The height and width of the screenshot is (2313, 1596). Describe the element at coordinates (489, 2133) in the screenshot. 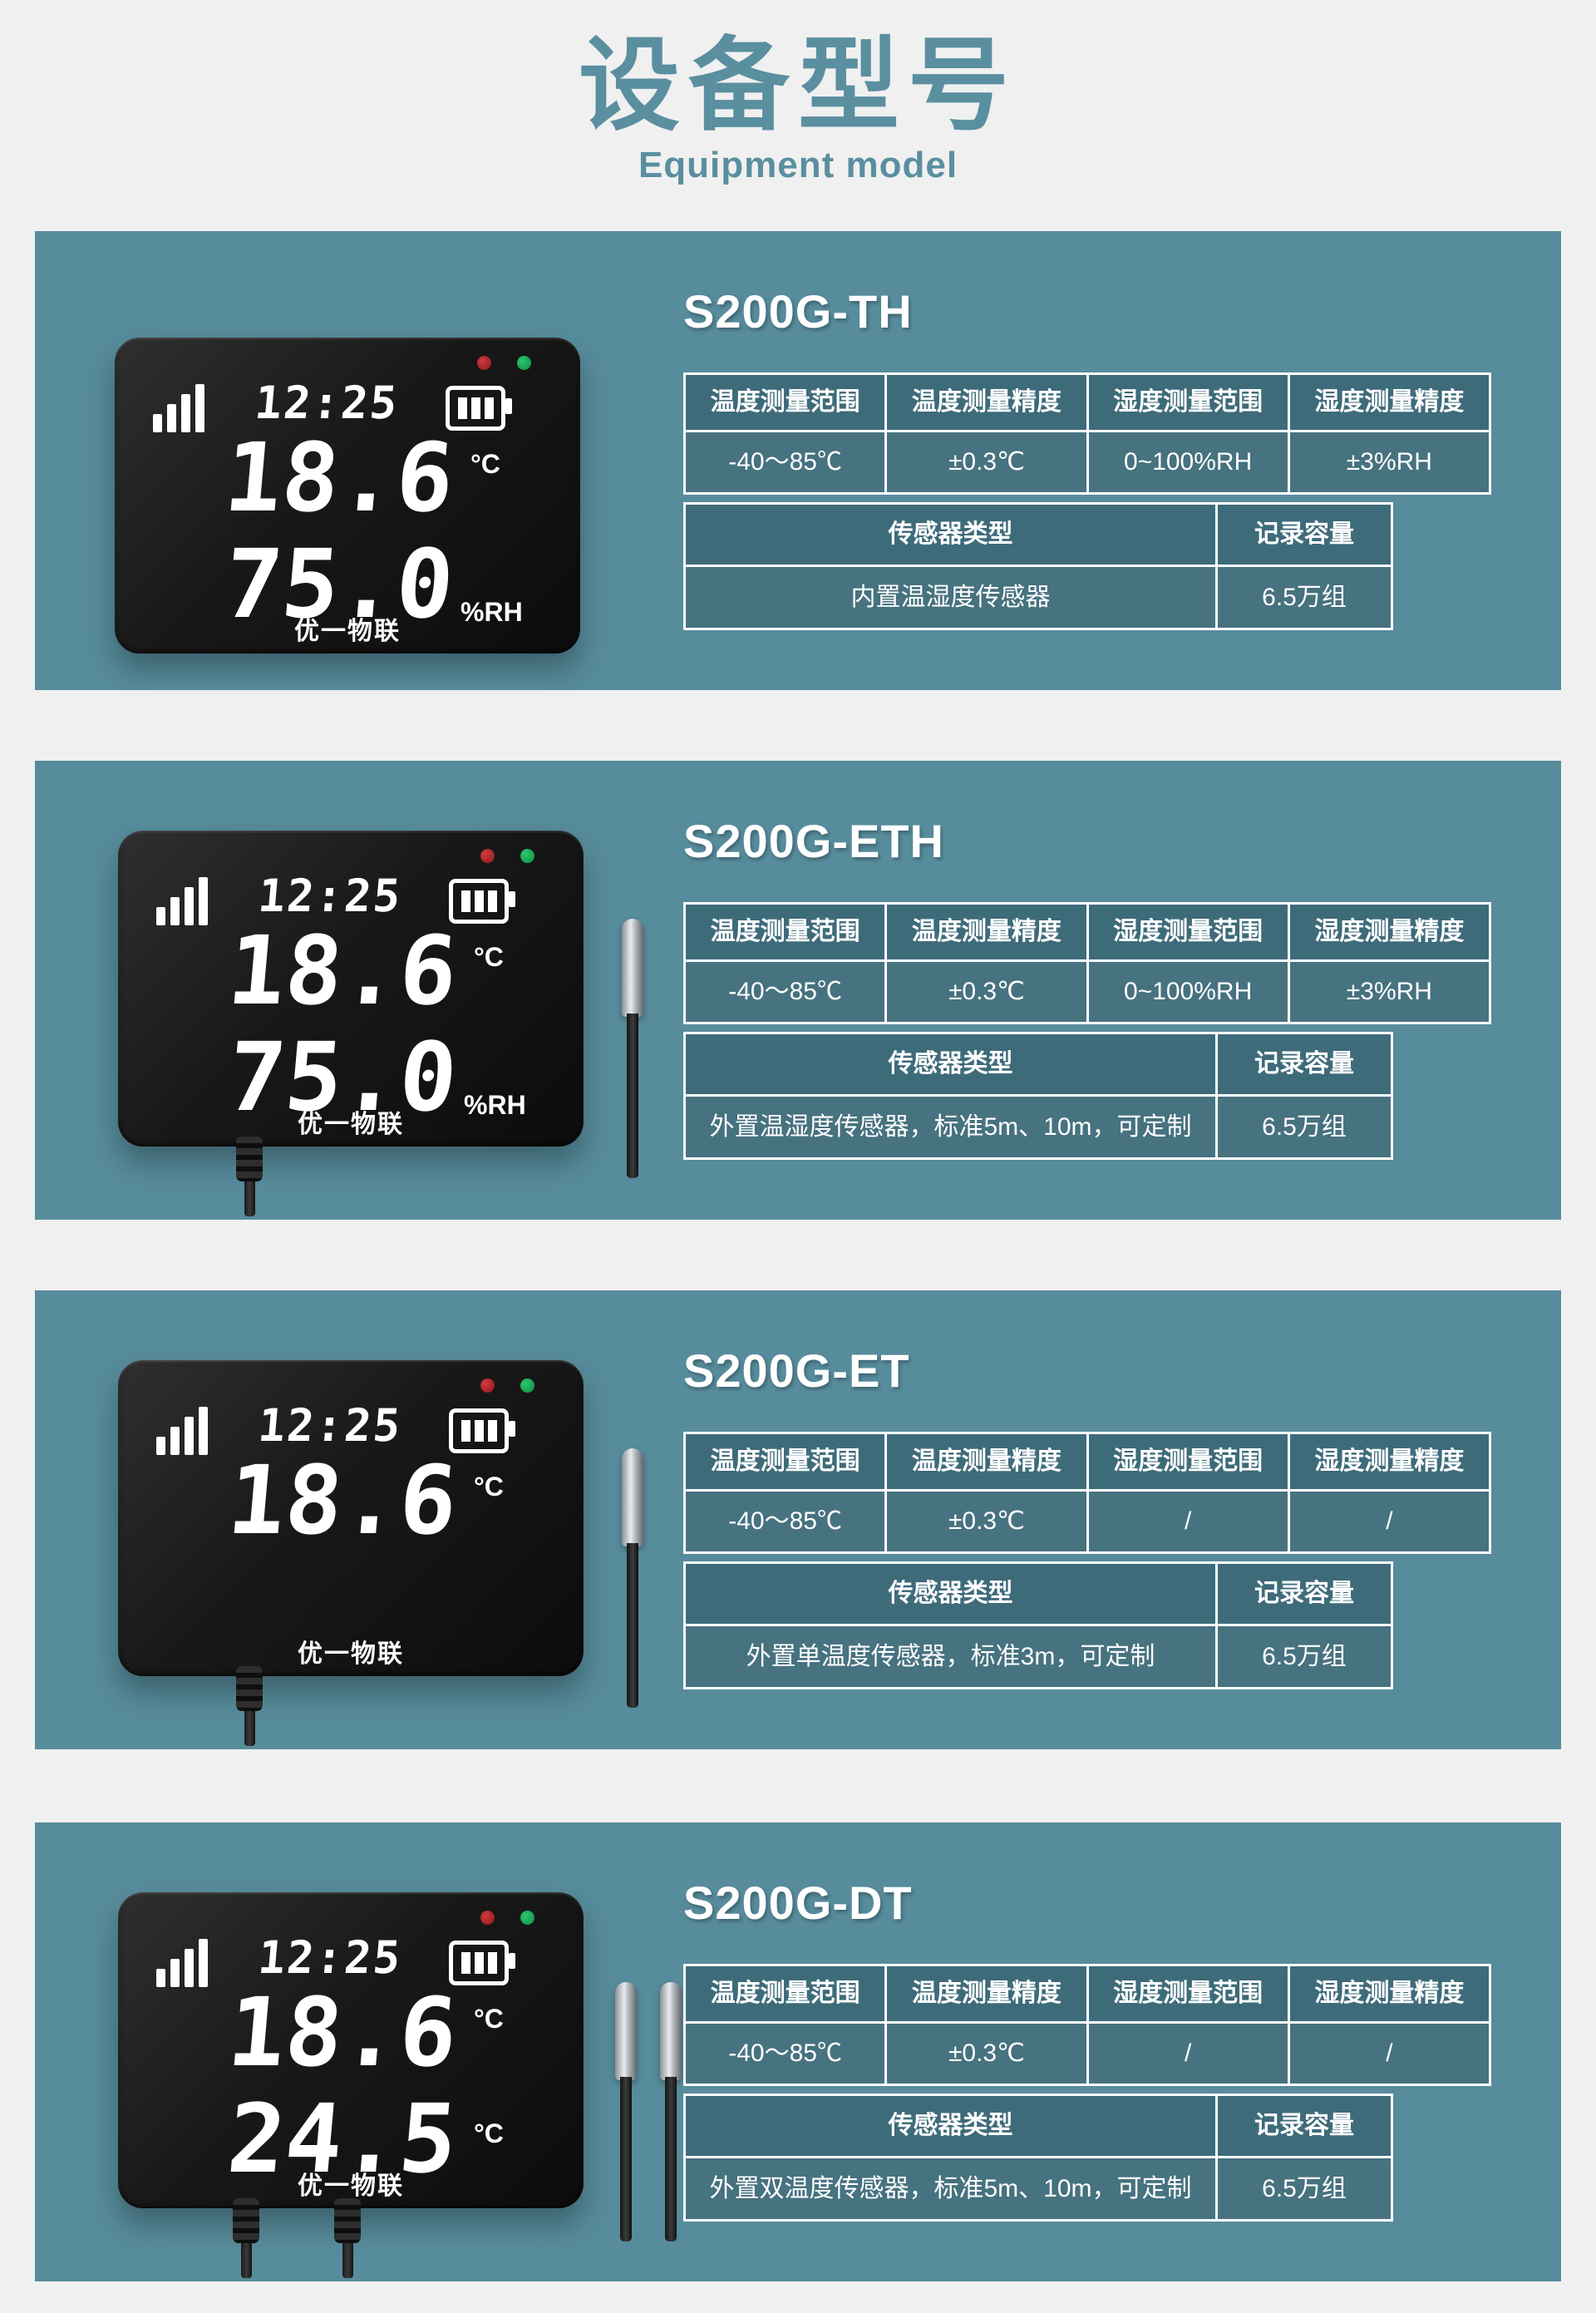

I see `celsius-label-2: °C` at that location.